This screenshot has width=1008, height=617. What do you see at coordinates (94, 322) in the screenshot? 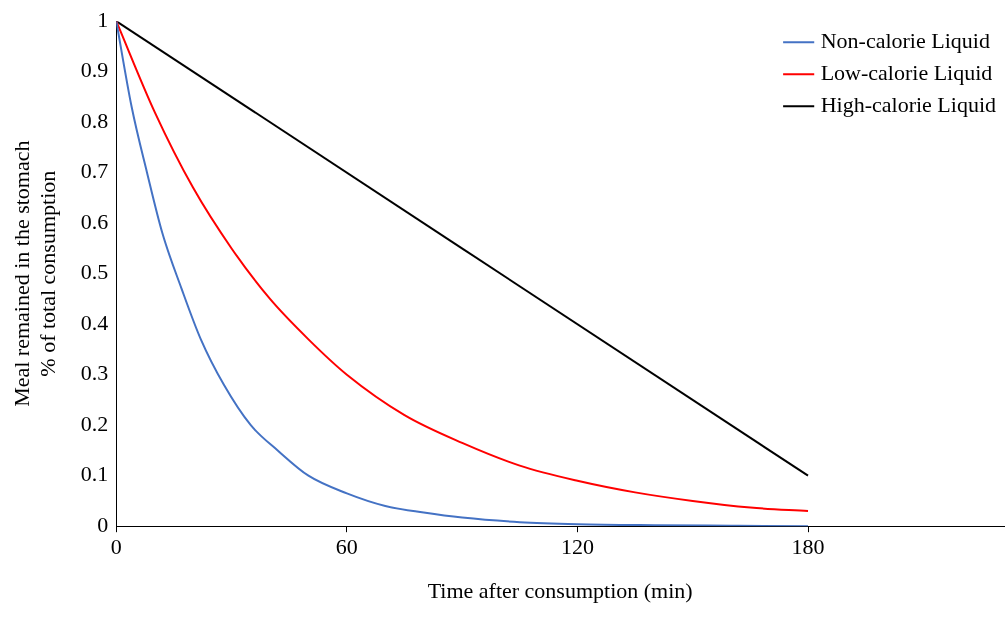
I see `y-tick-label: 0.4` at bounding box center [94, 322].